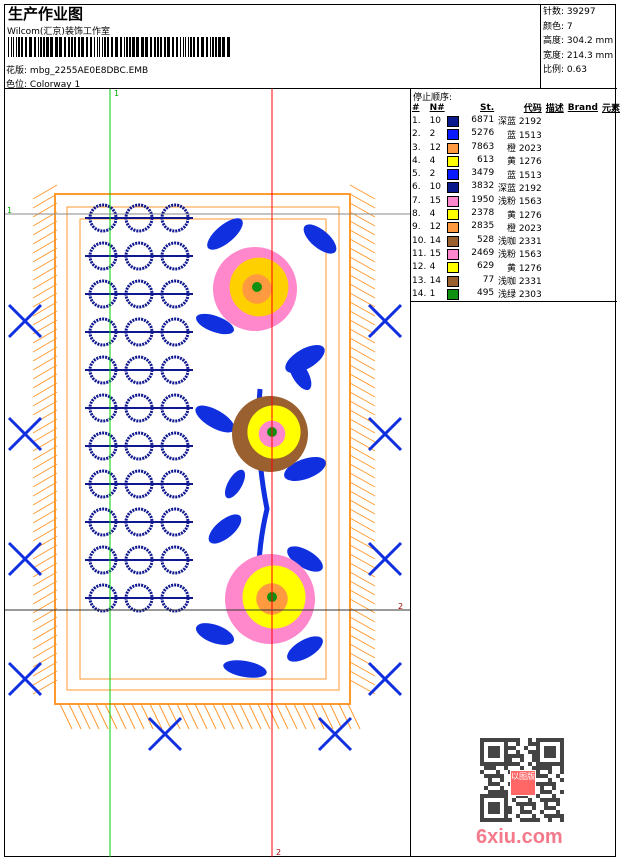  Describe the element at coordinates (590, 55) in the screenshot. I see `info-value: 214.3 mm` at that location.